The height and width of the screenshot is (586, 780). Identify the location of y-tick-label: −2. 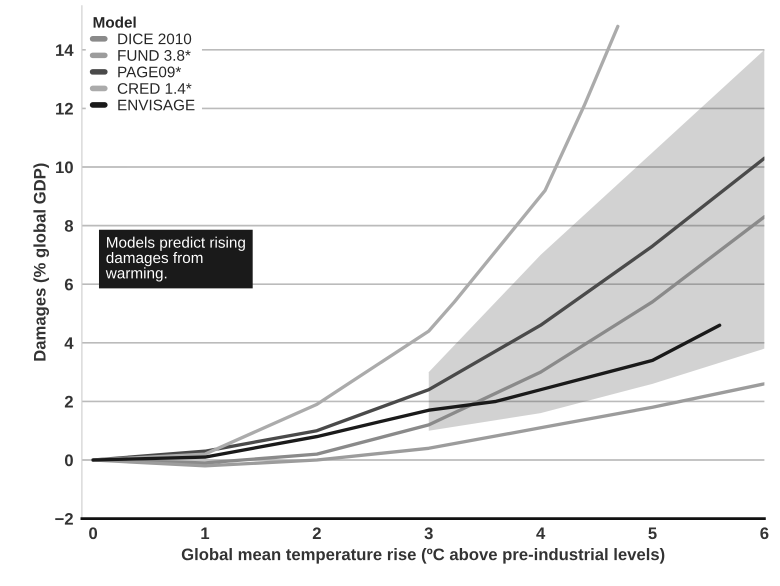
(64, 519).